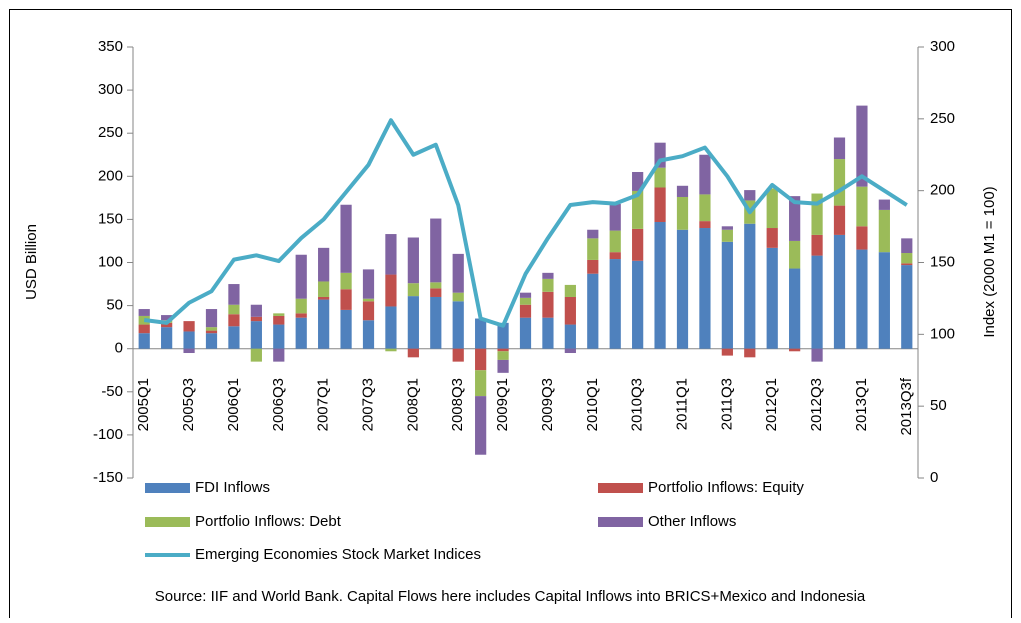  Describe the element at coordinates (114, 305) in the screenshot. I see `y-tick-label: 50` at that location.